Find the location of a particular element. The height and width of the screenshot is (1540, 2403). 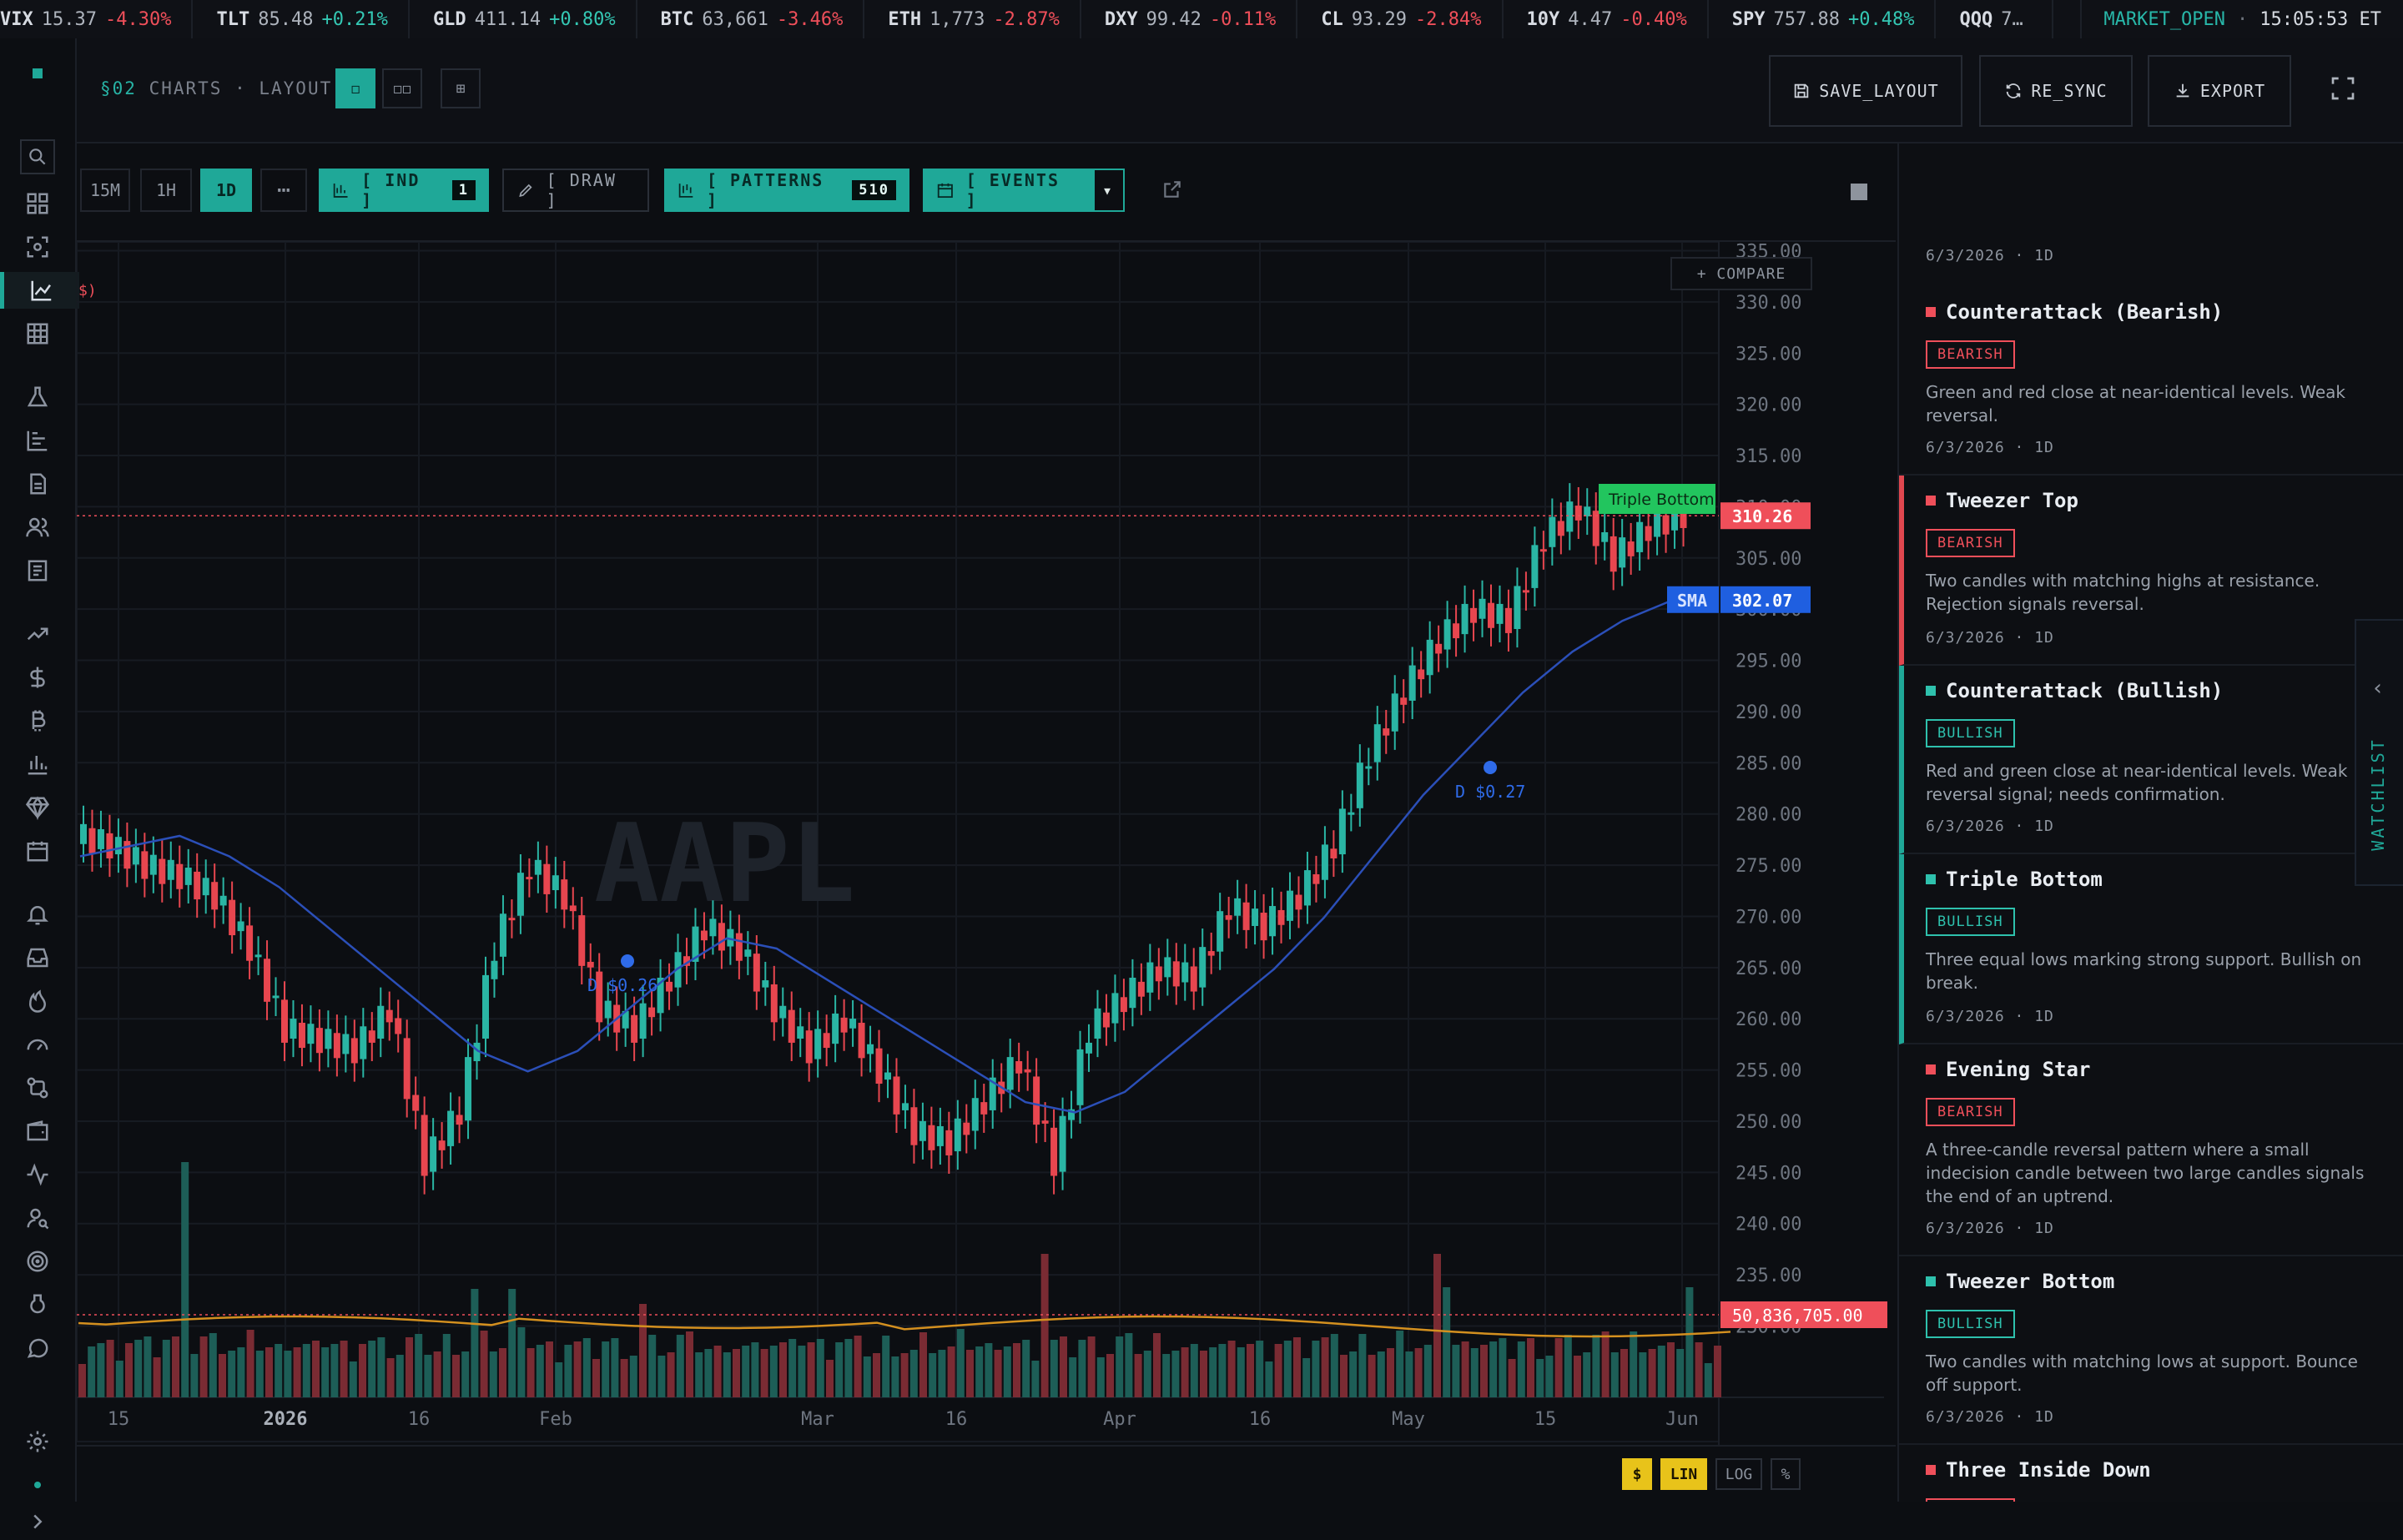

draw-button: [ DRAW ] is located at coordinates (575, 190).